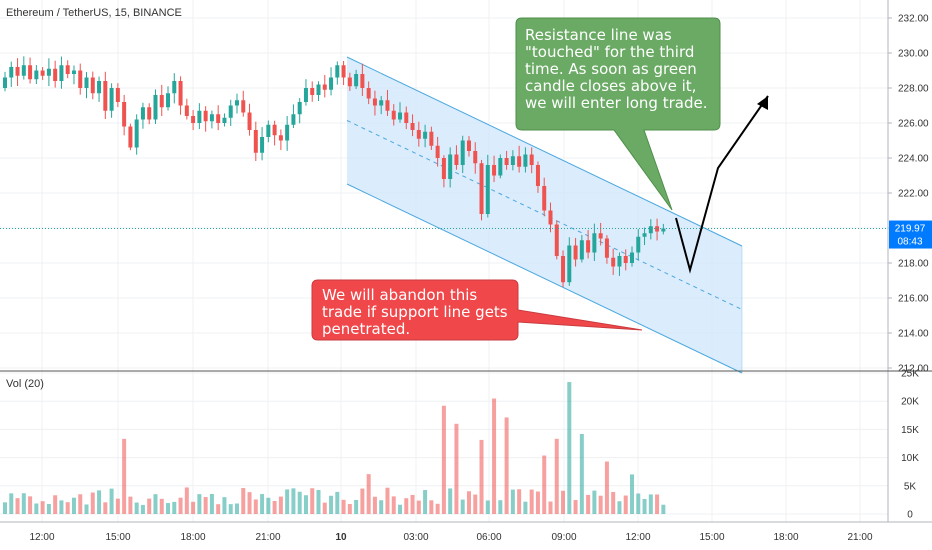 The image size is (932, 550). What do you see at coordinates (722, 184) in the screenshot?
I see `forecast-path` at bounding box center [722, 184].